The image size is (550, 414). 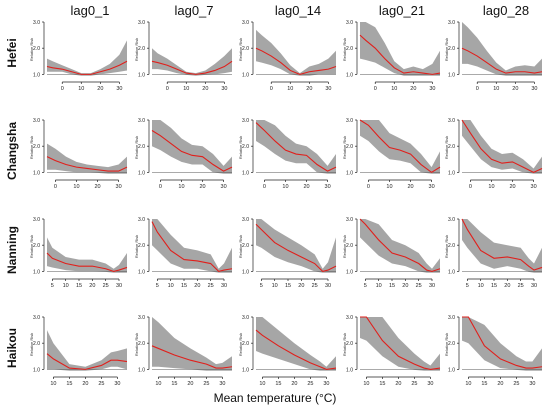 I want to click on panel-changsha-lag0-28: 1.0 2.0 3.0 Relative Risk 0 10 20 30, so click(x=493, y=154).